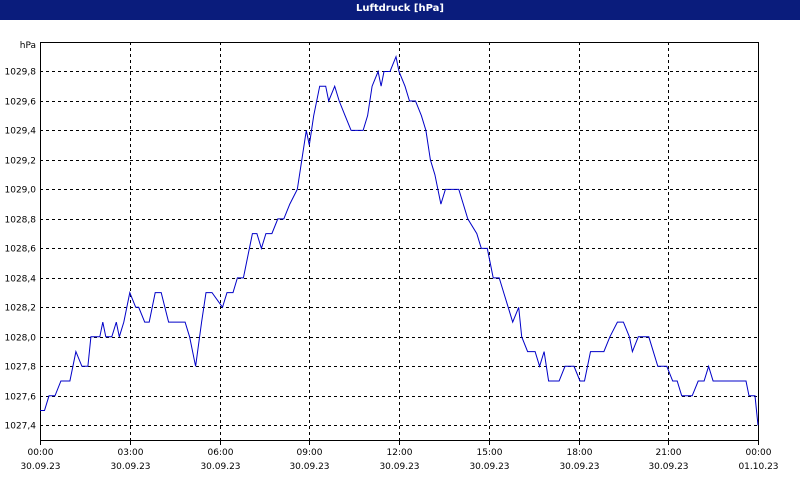 The width and height of the screenshot is (800, 500). Describe the element at coordinates (400, 453) in the screenshot. I see `x-tick-time-label: 12:00` at that location.